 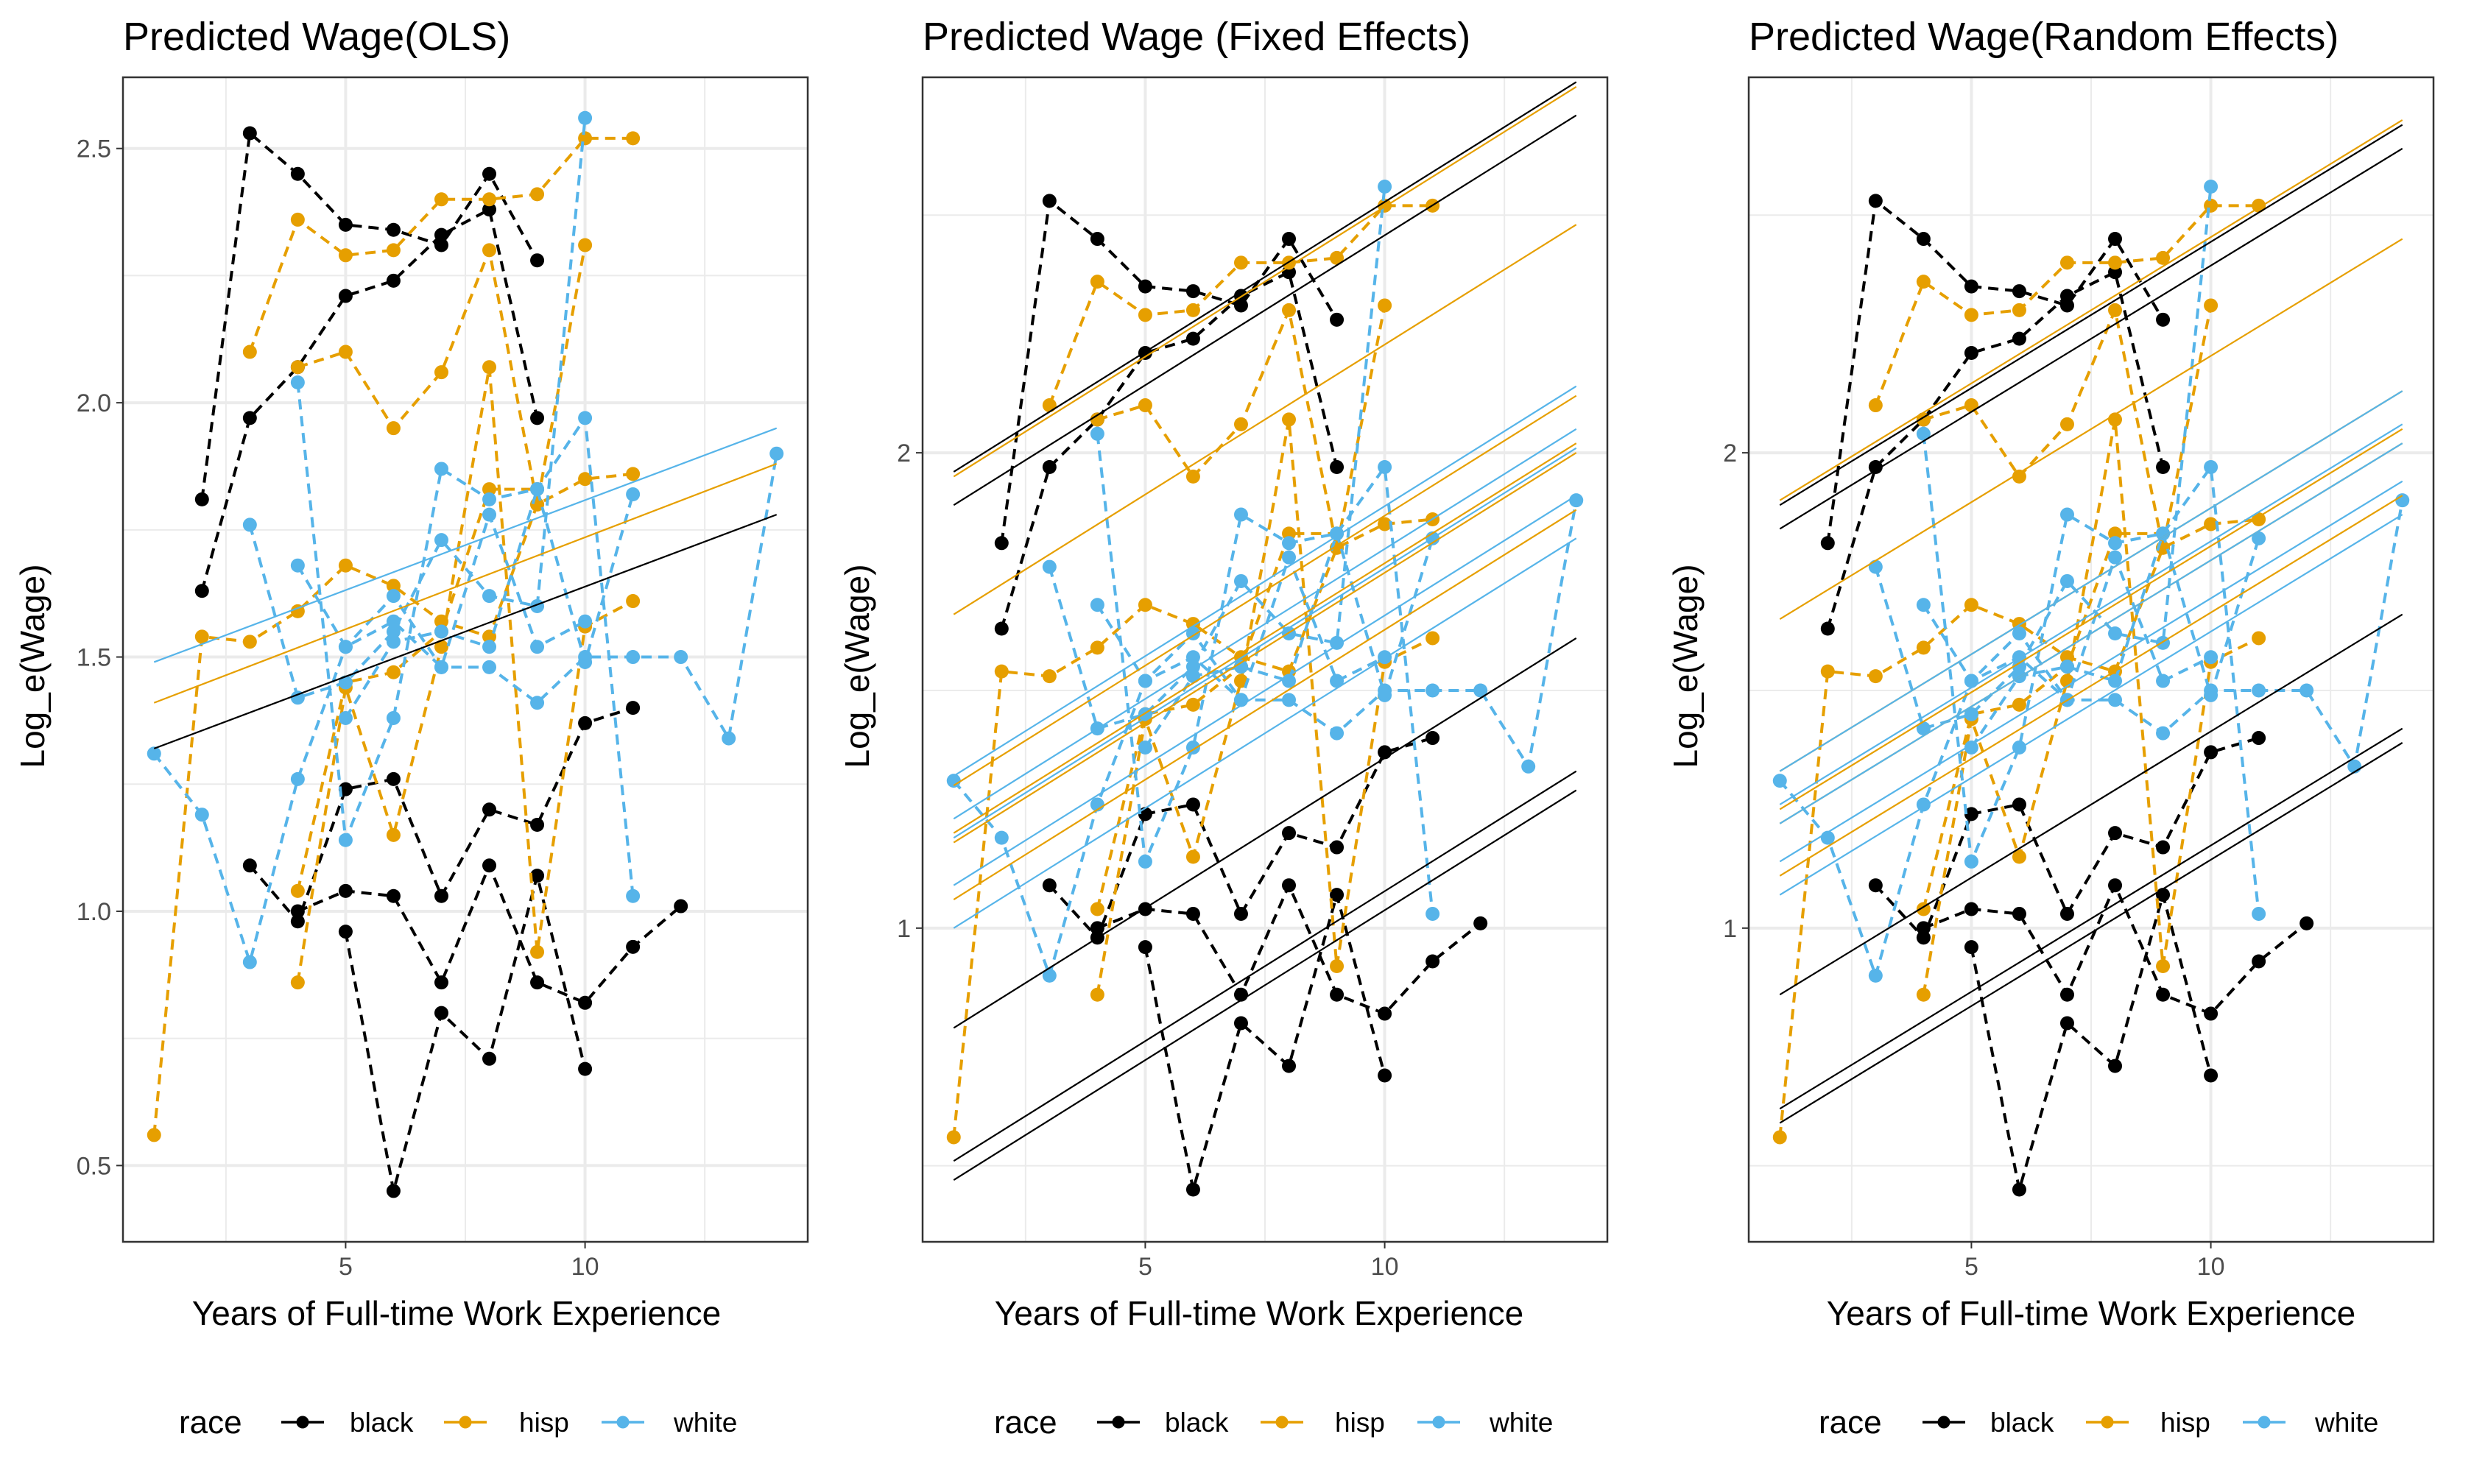 What do you see at coordinates (2091, 1313) in the screenshot?
I see `x-axis-title: Years of Full-time Work Experience` at bounding box center [2091, 1313].